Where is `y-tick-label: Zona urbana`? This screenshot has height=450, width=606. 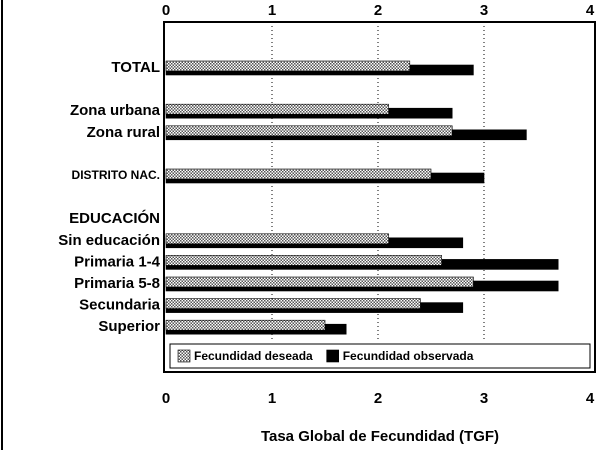 y-tick-label: Zona urbana is located at coordinates (115, 110).